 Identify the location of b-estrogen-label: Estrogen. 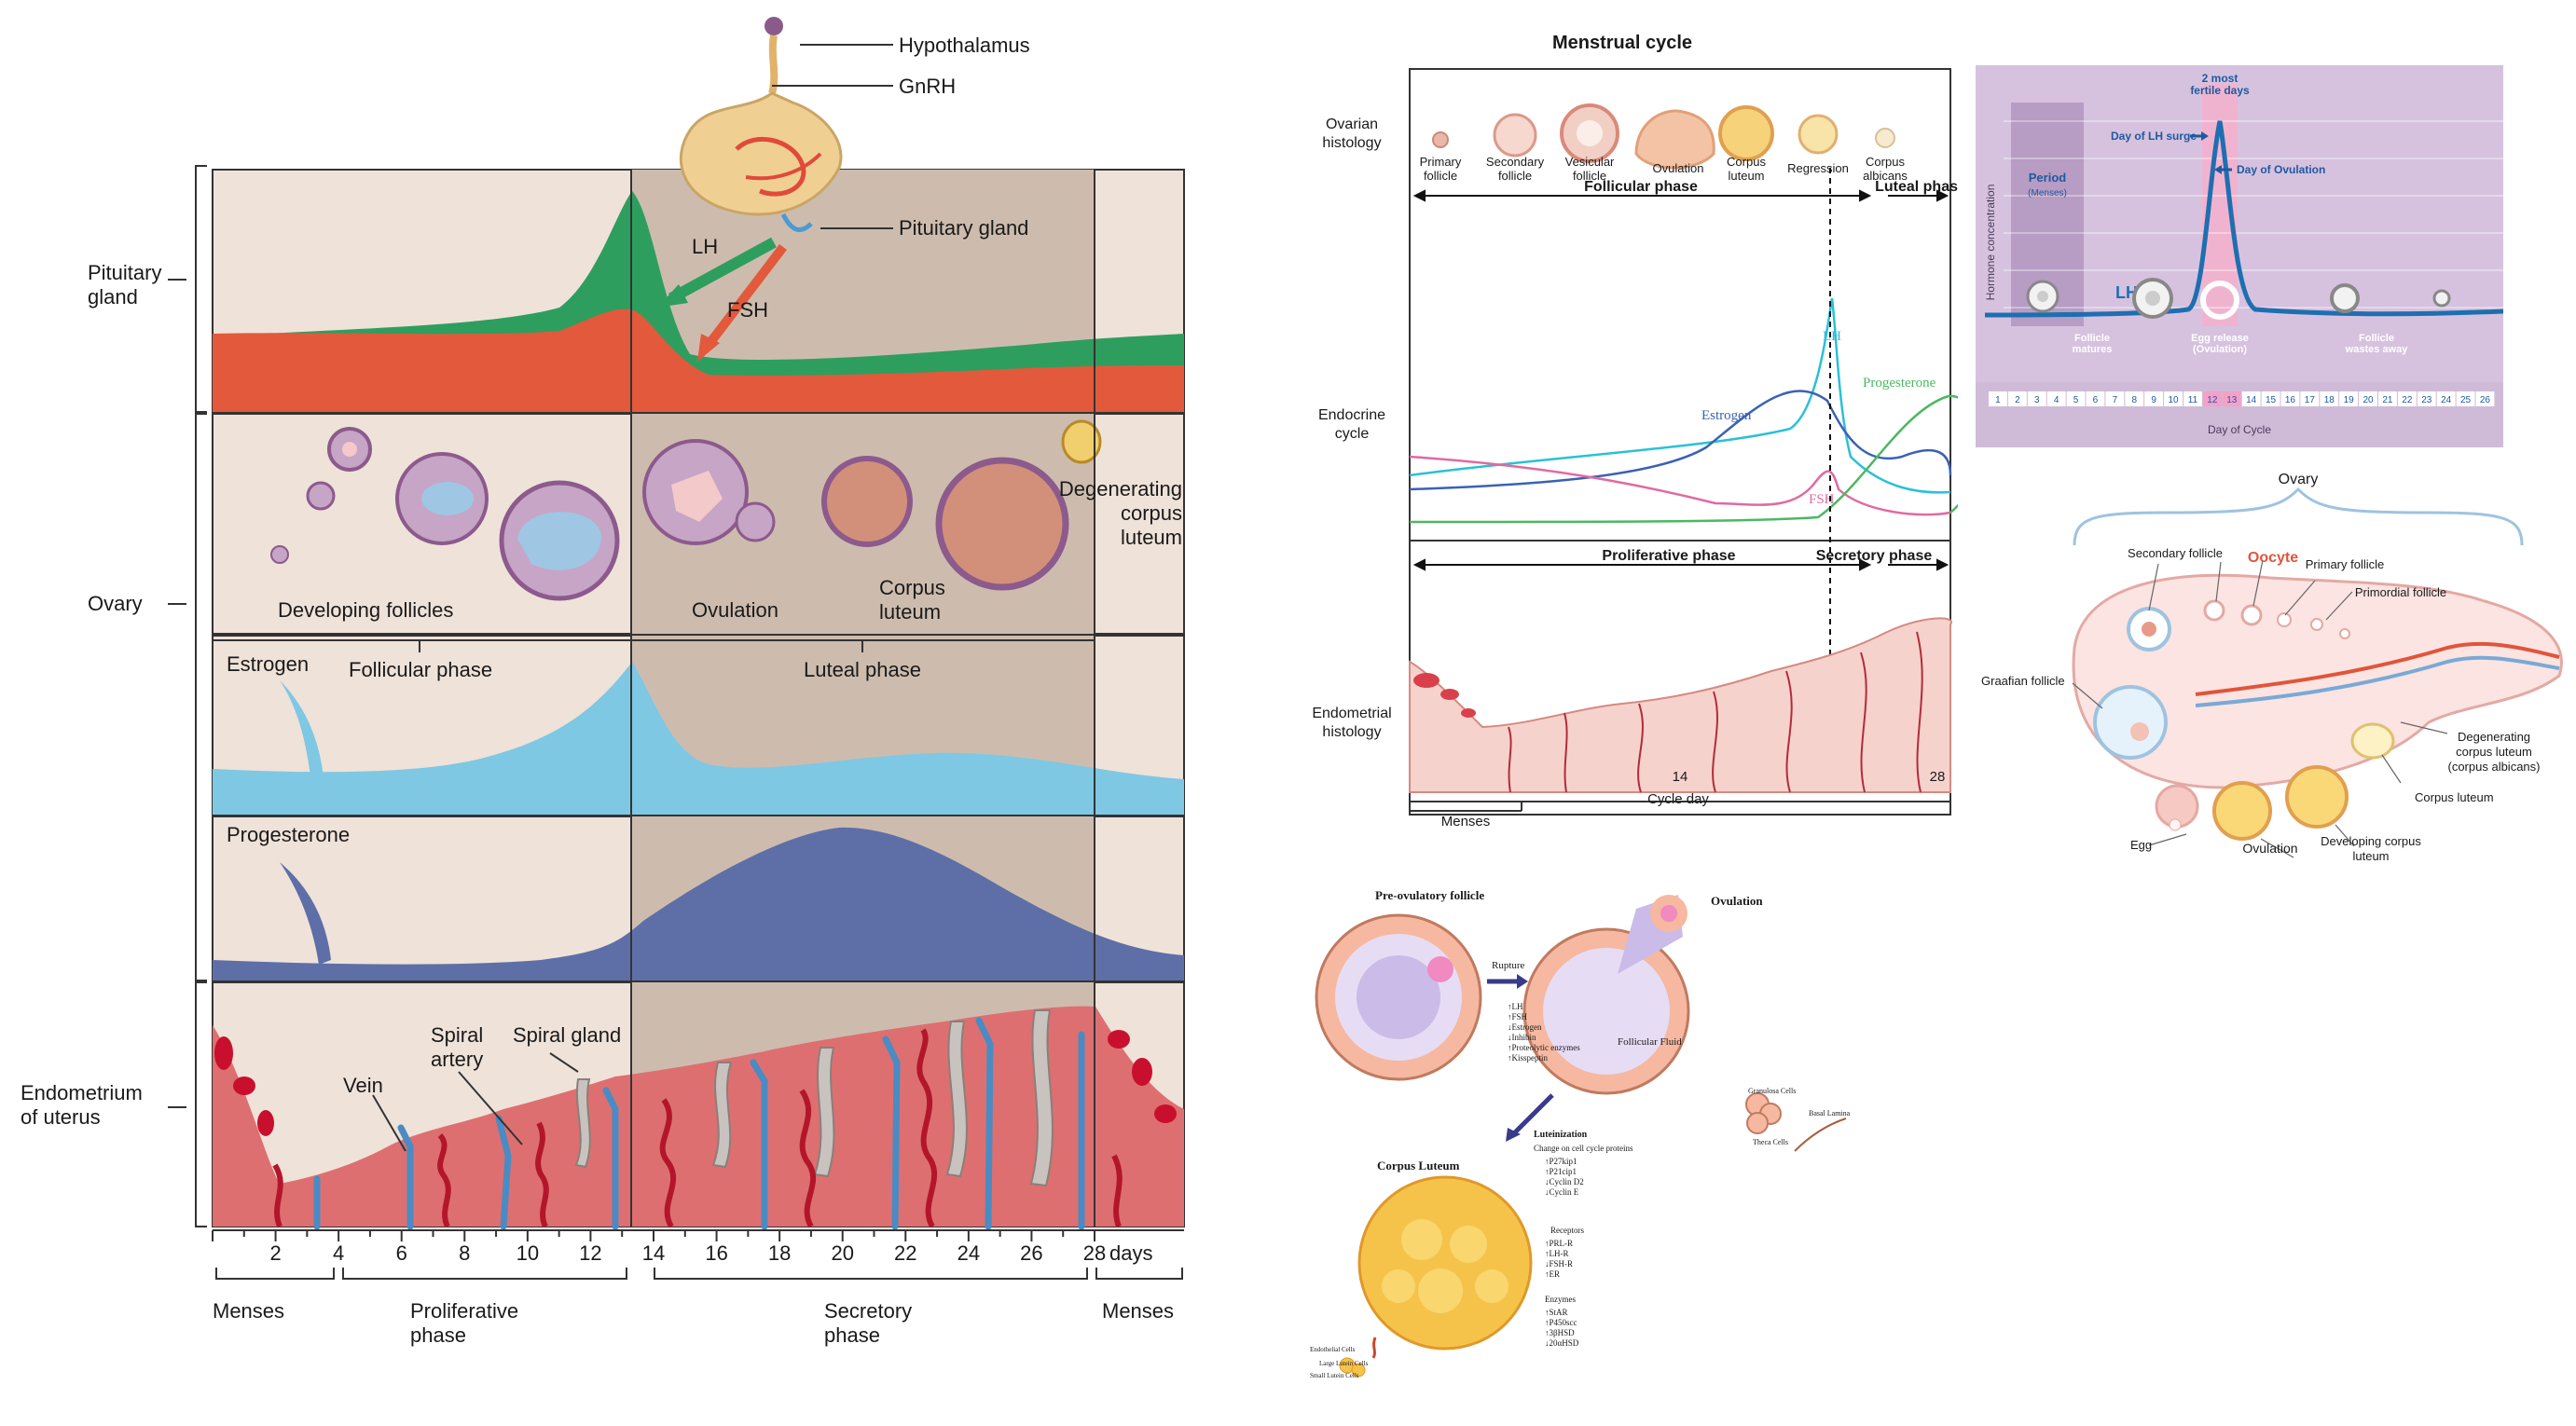
(1726, 416).